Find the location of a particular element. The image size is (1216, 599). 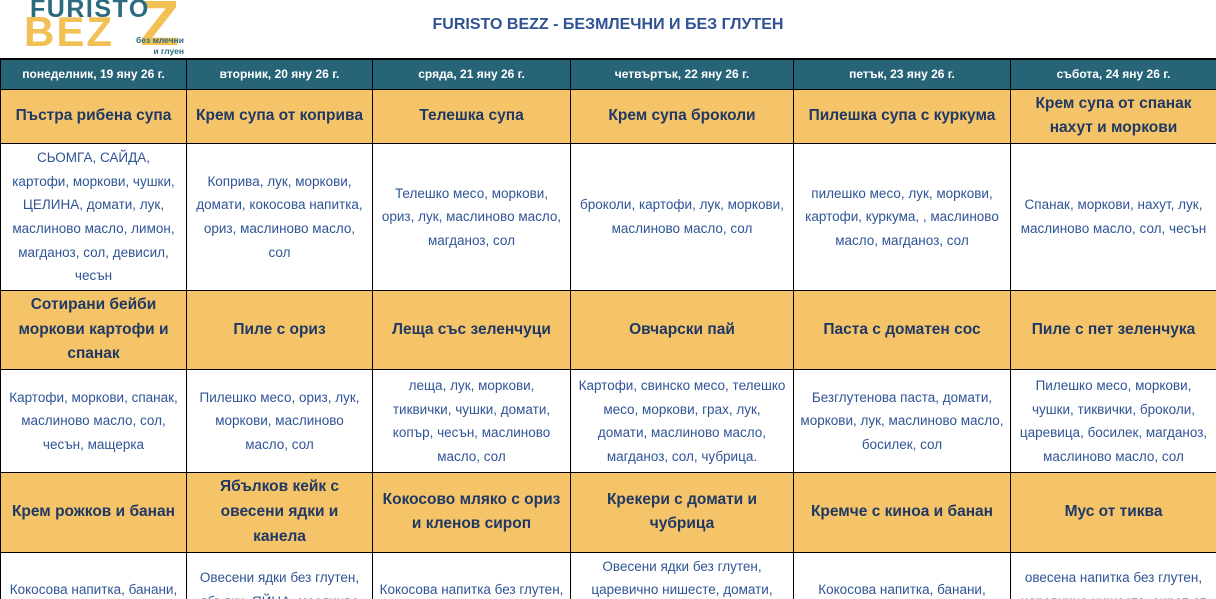

dish-cell: Крем супа броколи is located at coordinates (682, 116).